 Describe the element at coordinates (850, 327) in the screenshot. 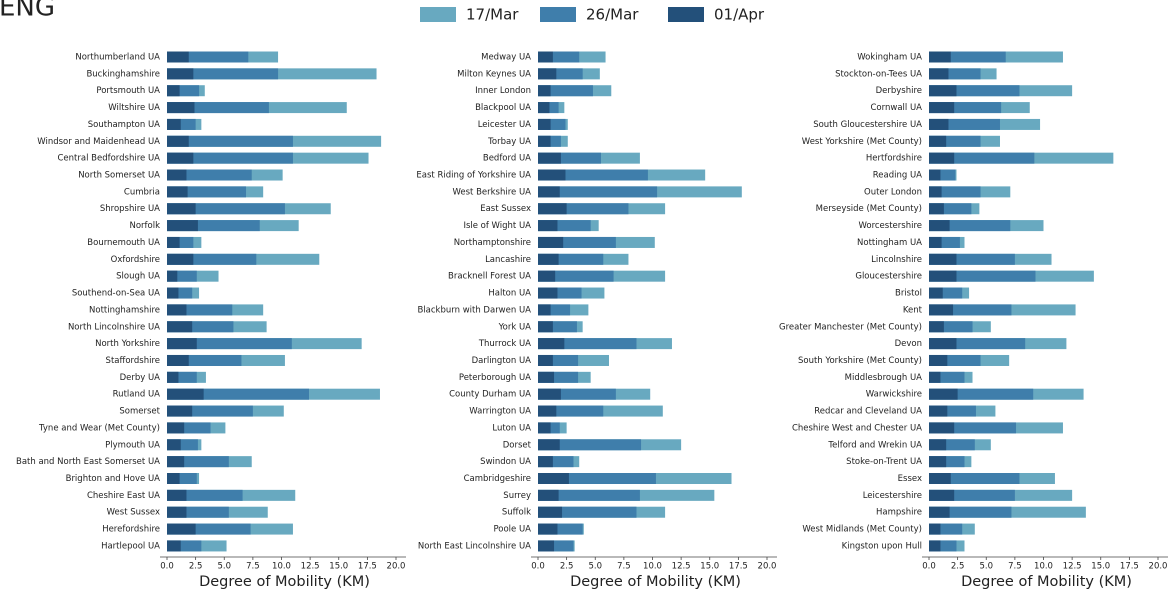

I see `y-tick-label: Greater Manchester (Met County)` at that location.